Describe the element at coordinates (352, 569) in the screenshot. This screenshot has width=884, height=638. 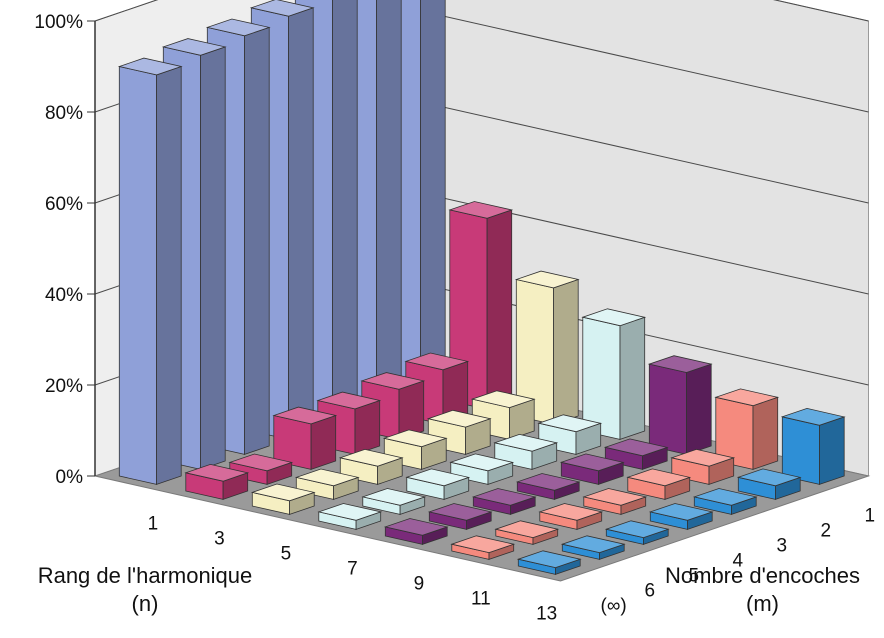
I see `x-tick-label: 7` at that location.